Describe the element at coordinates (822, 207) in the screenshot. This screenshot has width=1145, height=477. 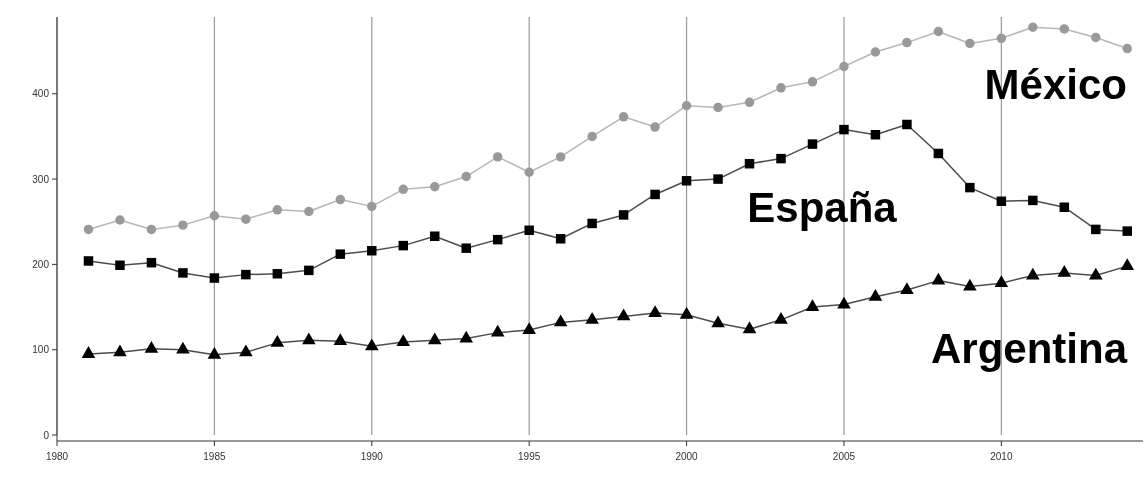
I see `series-label: España` at that location.